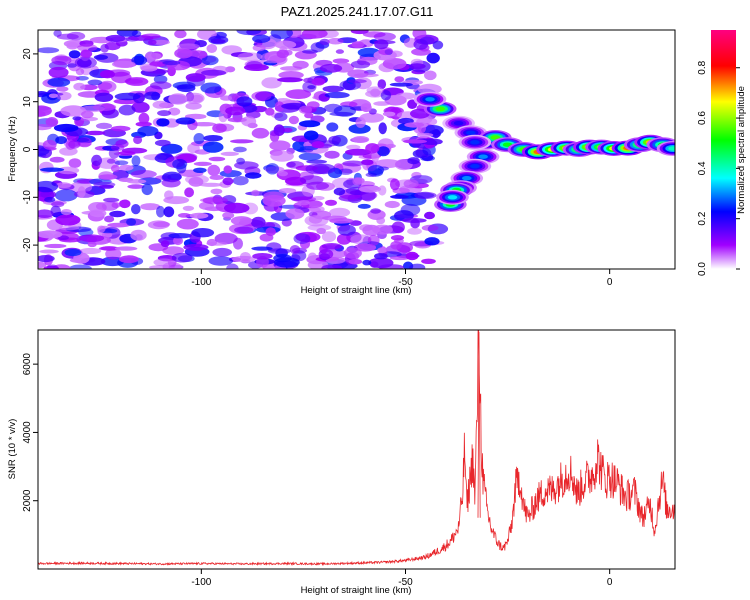 Image resolution: width=750 pixels, height=600 pixels. Describe the element at coordinates (610, 582) in the screenshot. I see `snr-x-tick-label: 0` at that location.